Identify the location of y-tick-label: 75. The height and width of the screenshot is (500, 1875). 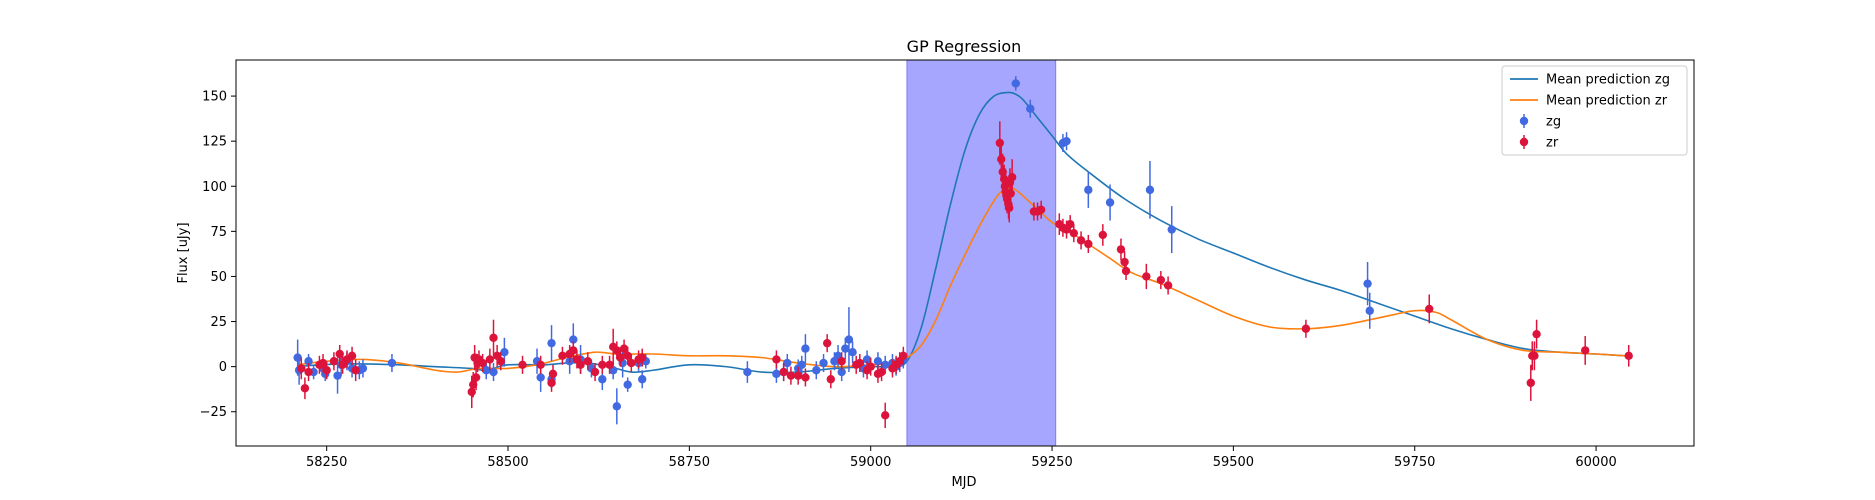
(218, 232).